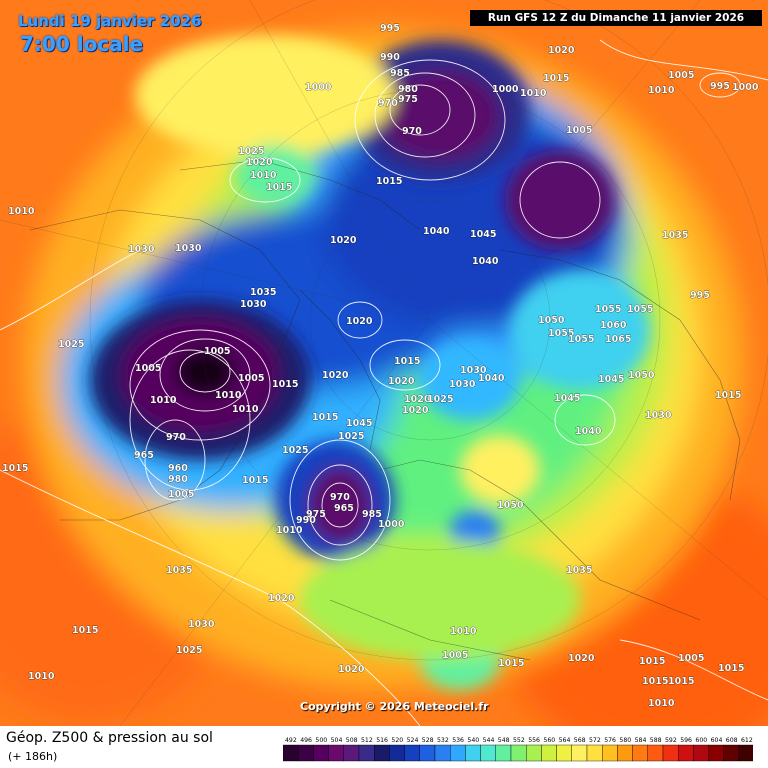  Describe the element at coordinates (413, 740) in the screenshot. I see `legend-tick-label: 524` at that location.